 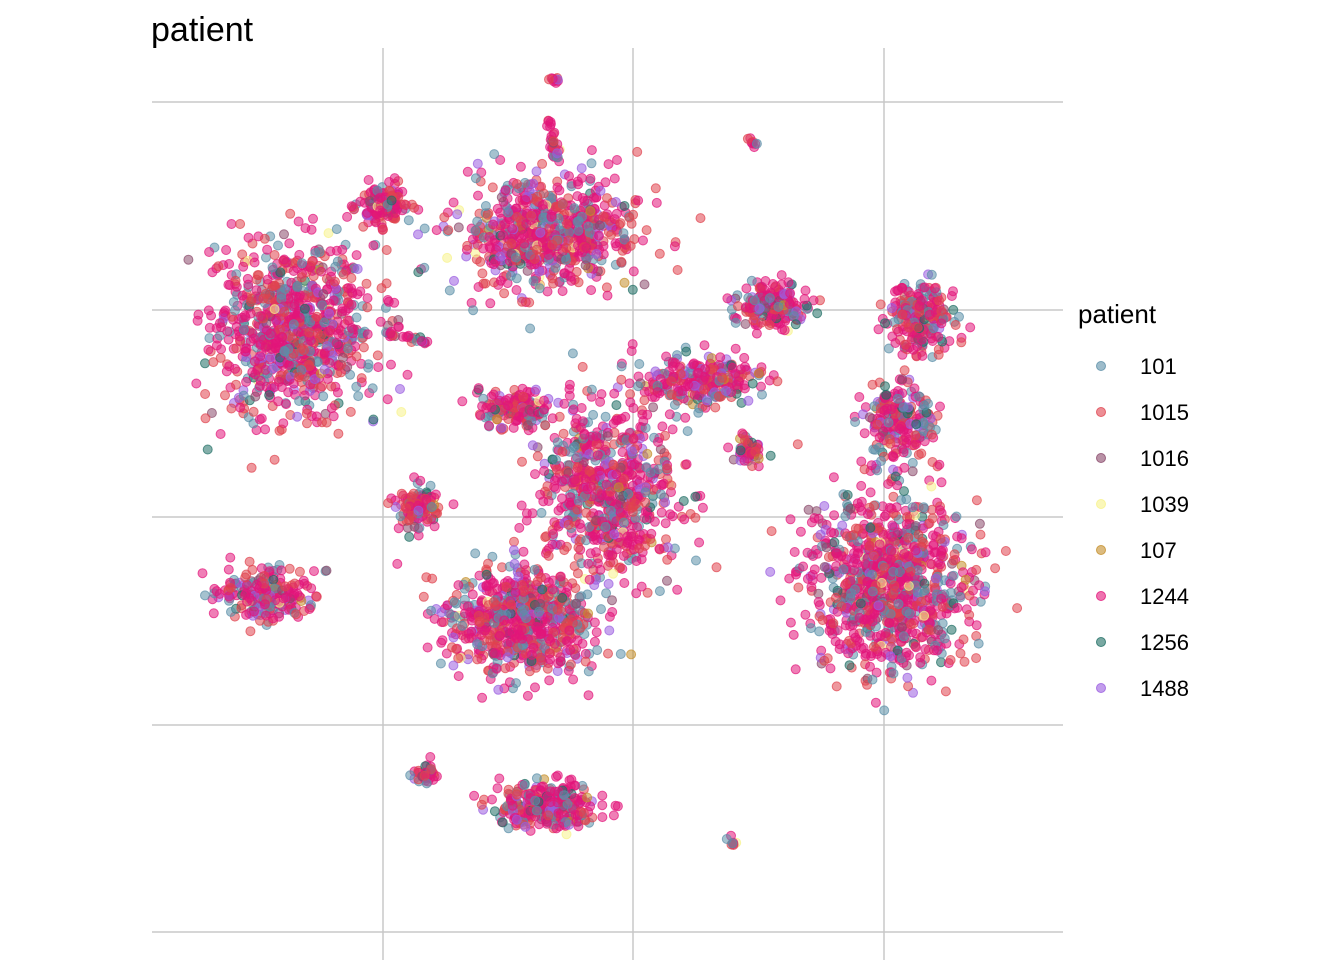 What do you see at coordinates (545, 425) in the screenshot?
I see `point-2014` at bounding box center [545, 425].